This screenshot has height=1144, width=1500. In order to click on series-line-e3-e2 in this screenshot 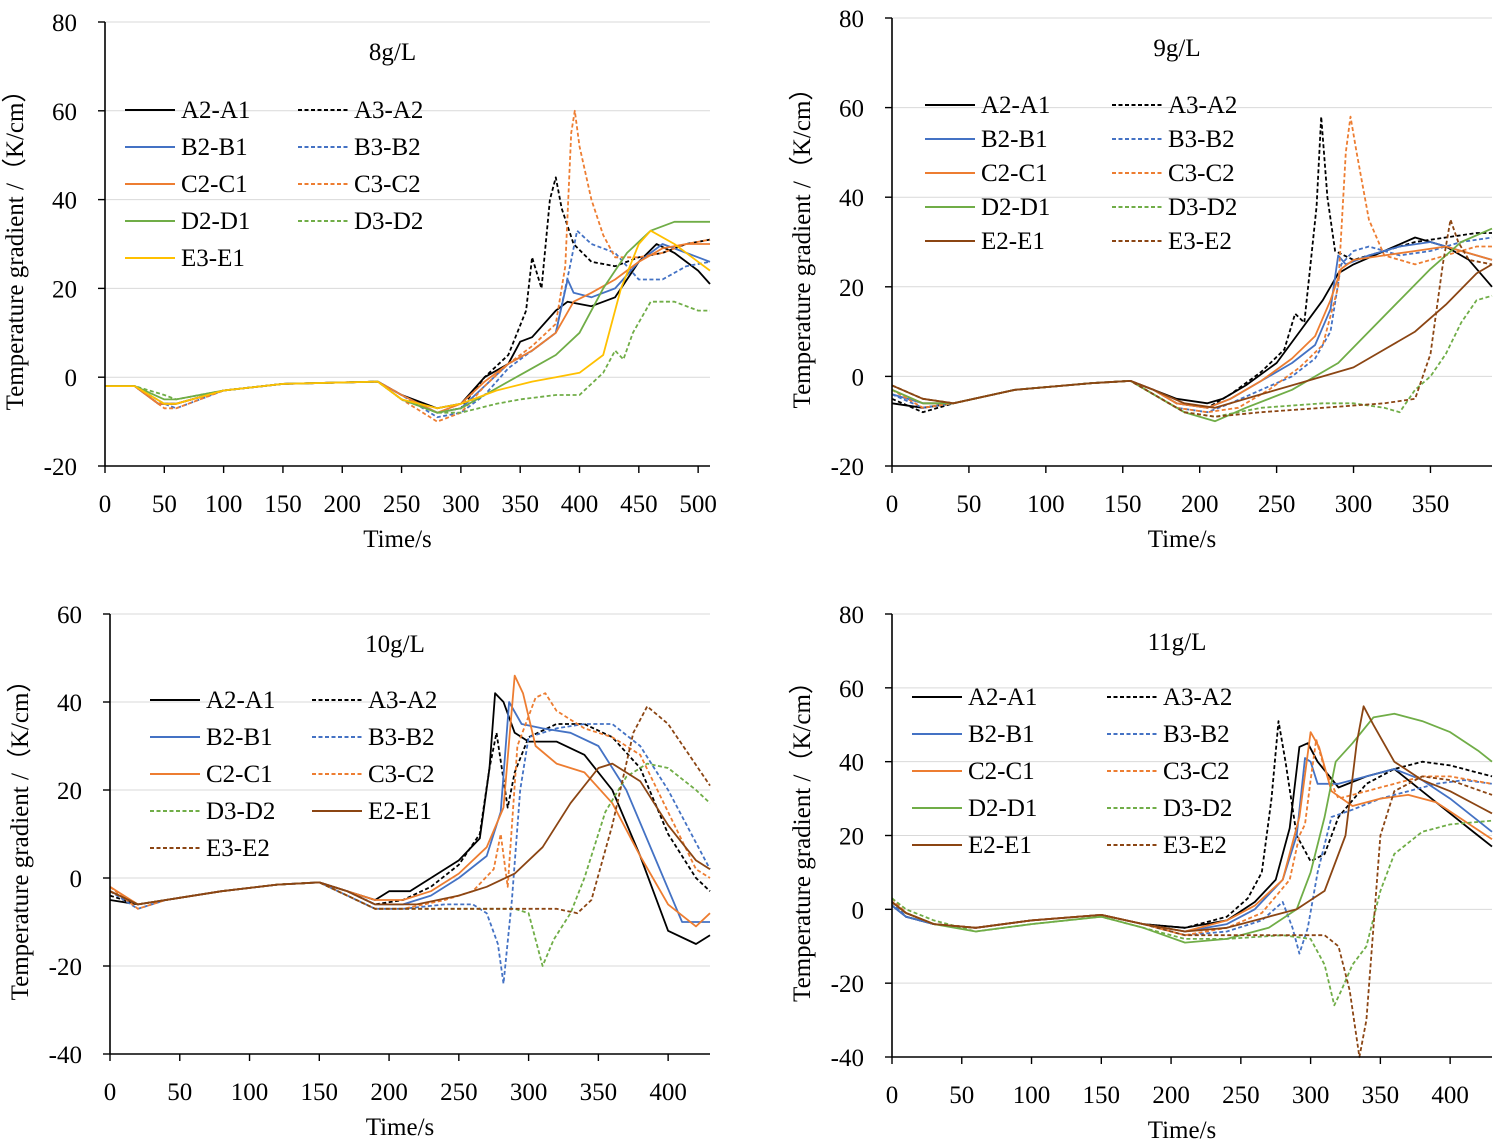, I will do `click(410, 810)`.